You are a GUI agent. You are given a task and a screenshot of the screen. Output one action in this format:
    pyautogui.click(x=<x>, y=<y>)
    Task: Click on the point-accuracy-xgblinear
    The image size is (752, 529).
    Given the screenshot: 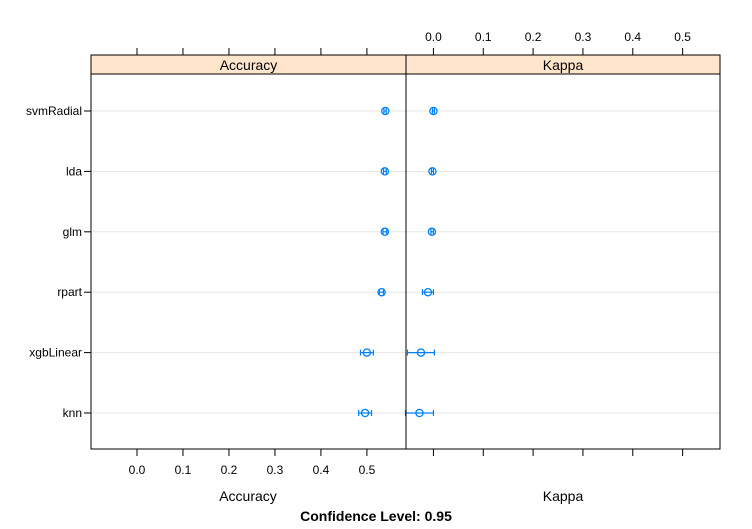 What is the action you would take?
    pyautogui.click(x=367, y=352)
    